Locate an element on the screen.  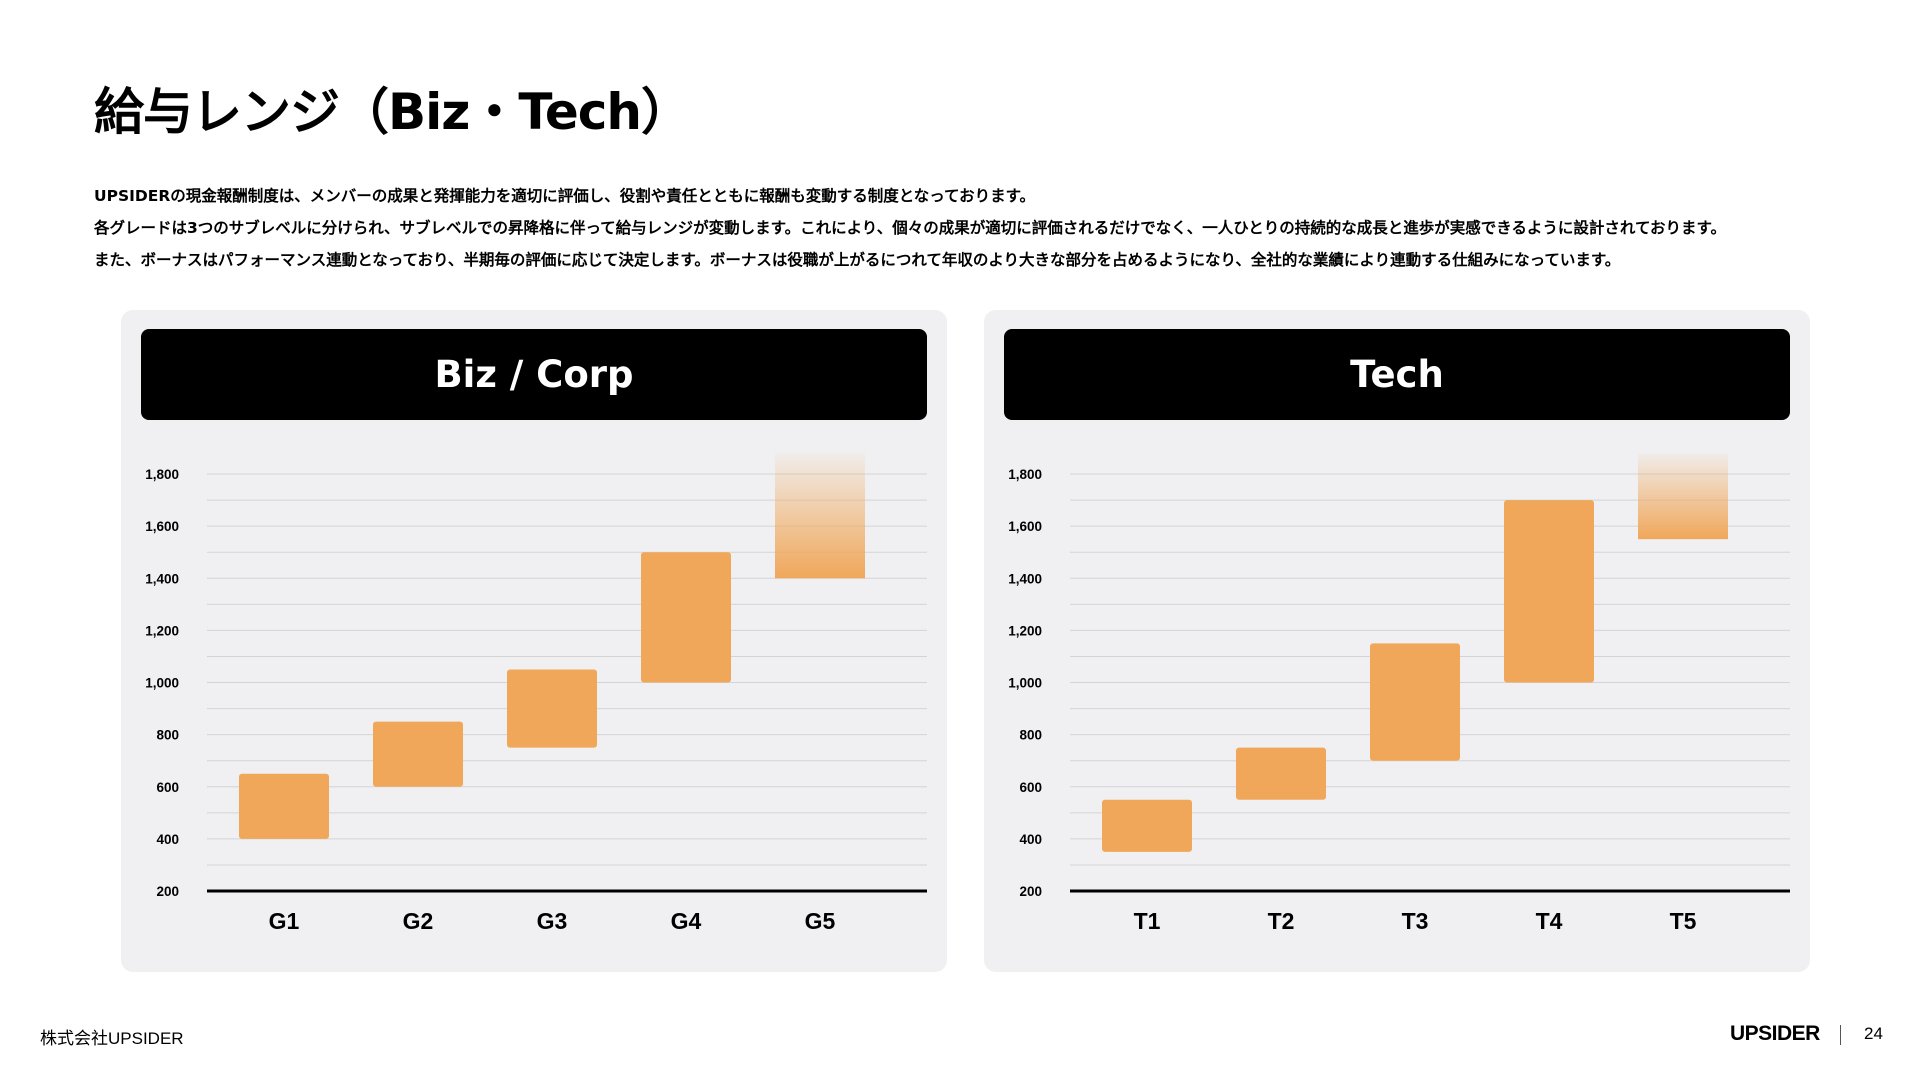
biz-corp-chart-title: Biz / Corp is located at coordinates (534, 374).